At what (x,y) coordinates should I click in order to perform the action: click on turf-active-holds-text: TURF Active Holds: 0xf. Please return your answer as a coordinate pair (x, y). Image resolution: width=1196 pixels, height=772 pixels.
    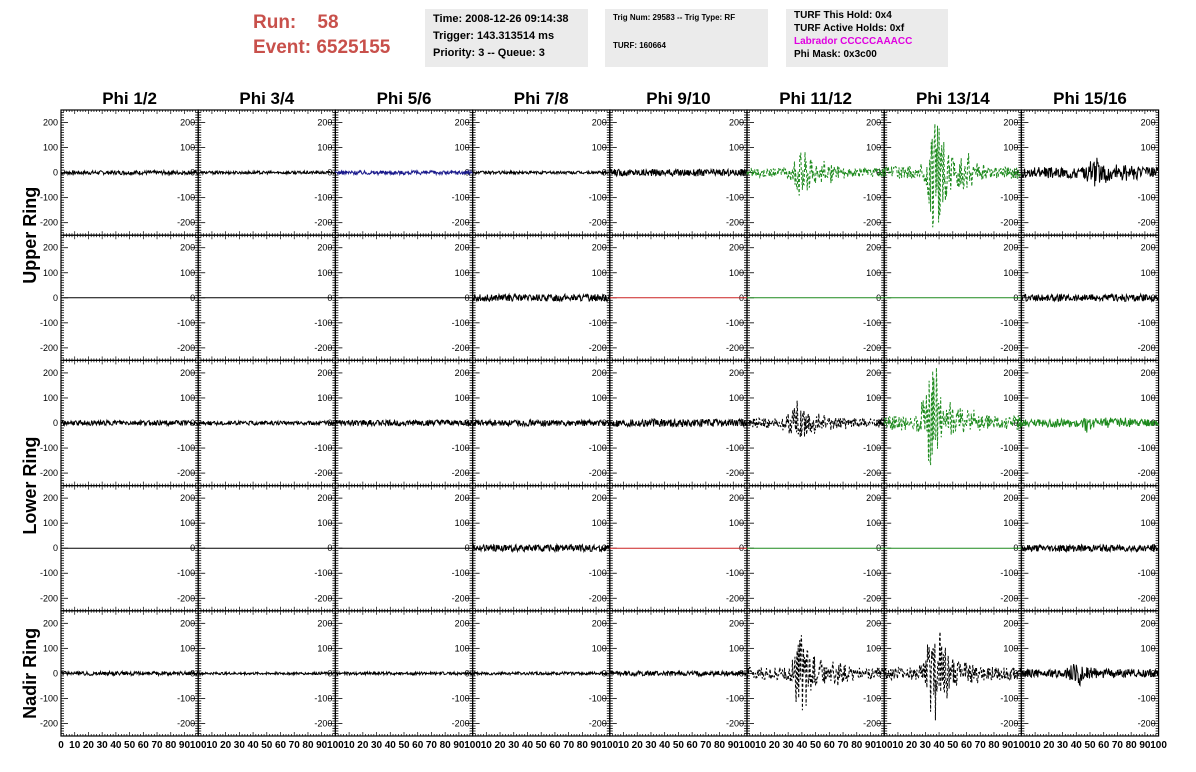
    Looking at the image, I should click on (867, 28).